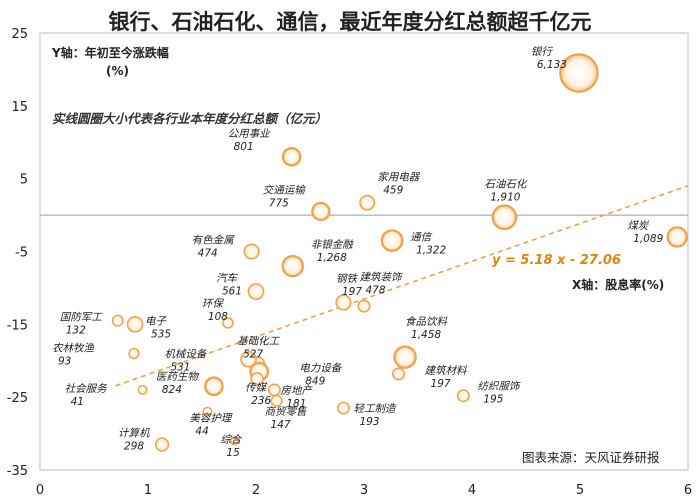 The width and height of the screenshot is (700, 502). What do you see at coordinates (19, 107) in the screenshot?
I see `y-tick-label: 15` at bounding box center [19, 107].